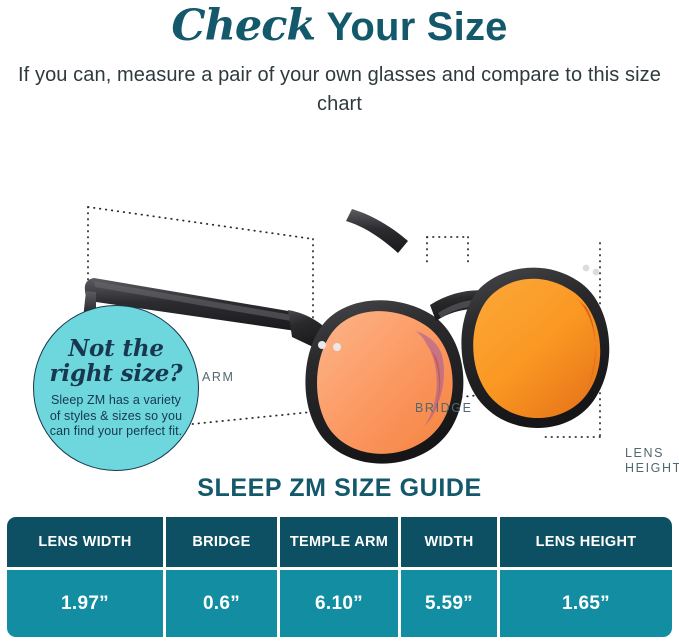 This screenshot has height=643, width=679. I want to click on value-lens-width: 1.97”, so click(85, 603).